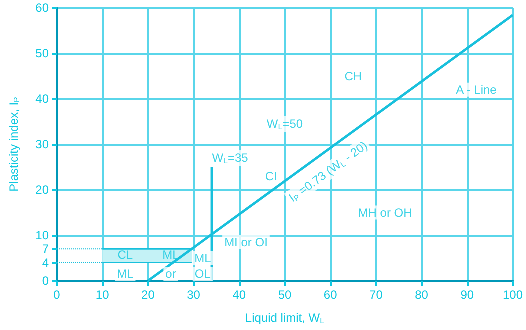 Image resolution: width=526 pixels, height=330 pixels. What do you see at coordinates (43, 8) in the screenshot?
I see `y-tick-label: 60` at bounding box center [43, 8].